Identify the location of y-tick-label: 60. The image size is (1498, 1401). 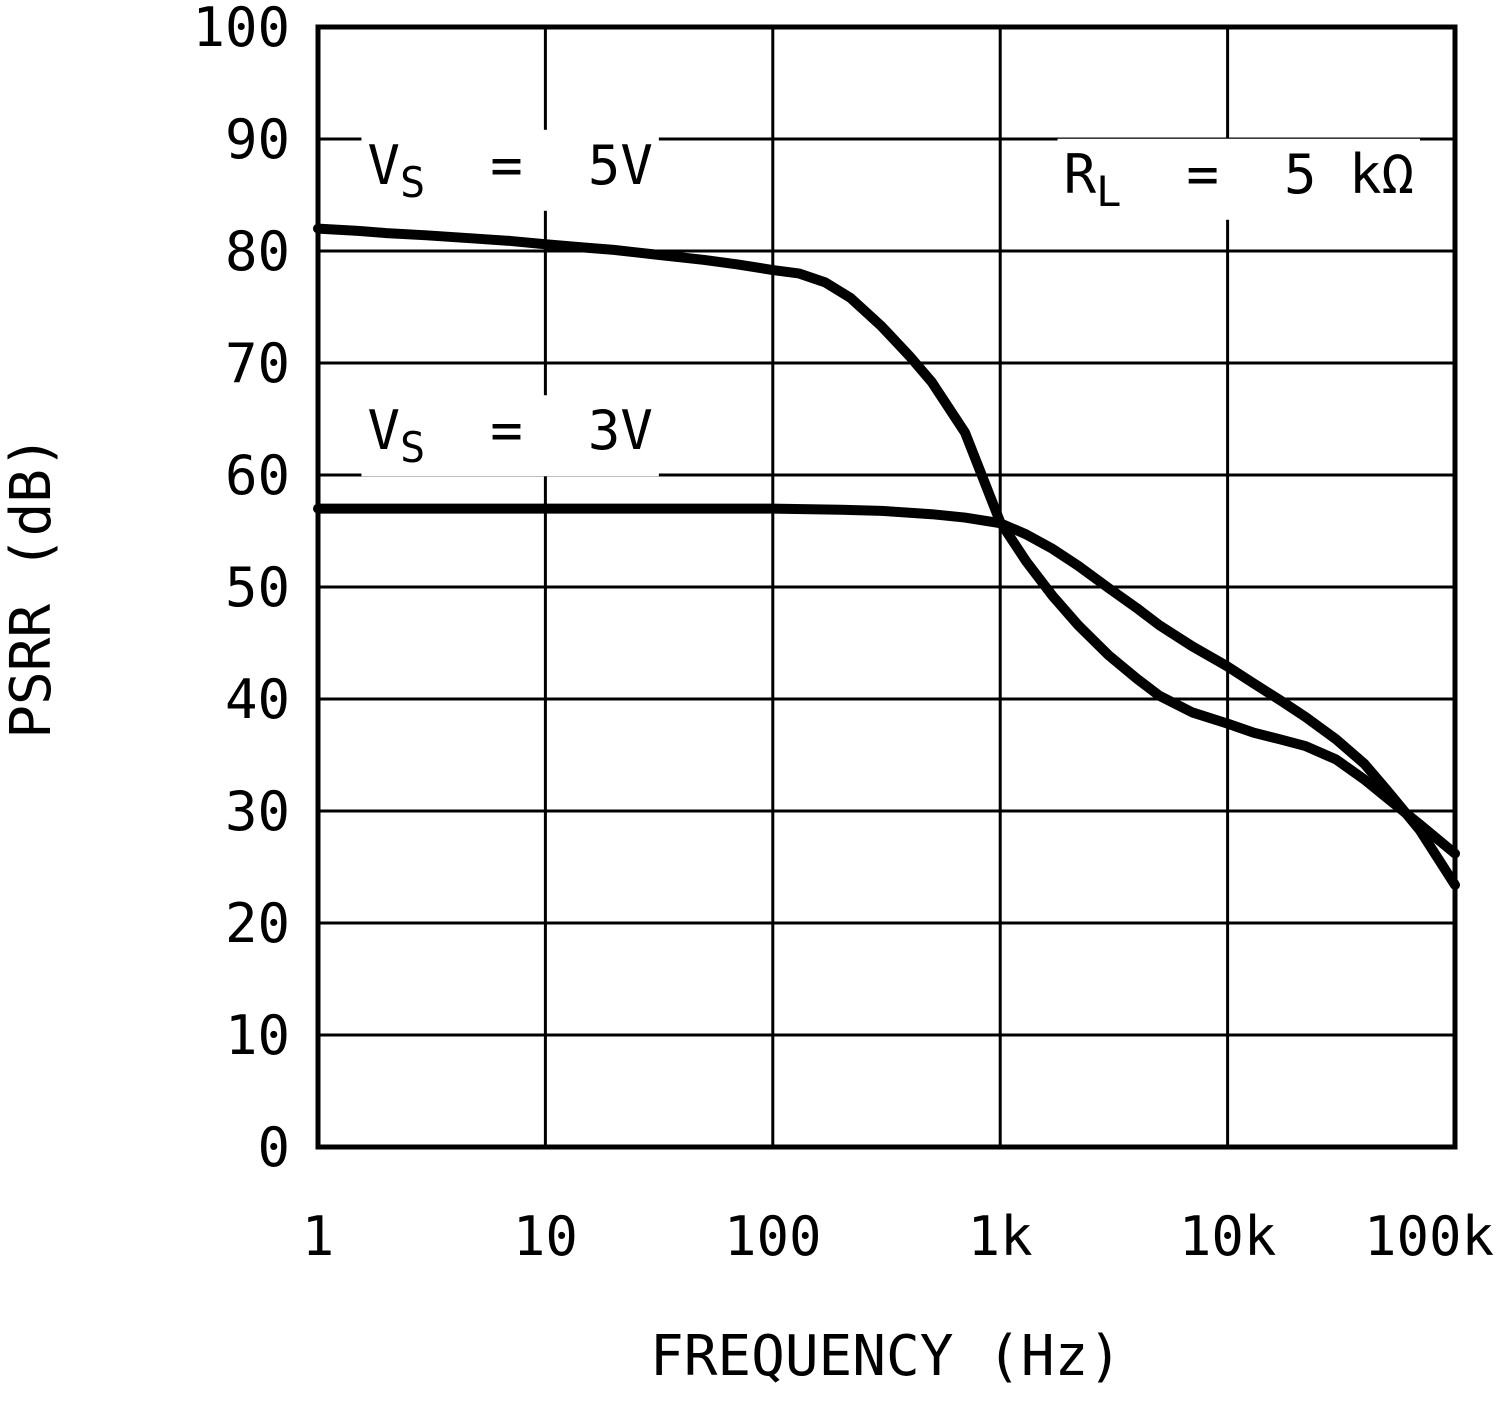
(257, 475).